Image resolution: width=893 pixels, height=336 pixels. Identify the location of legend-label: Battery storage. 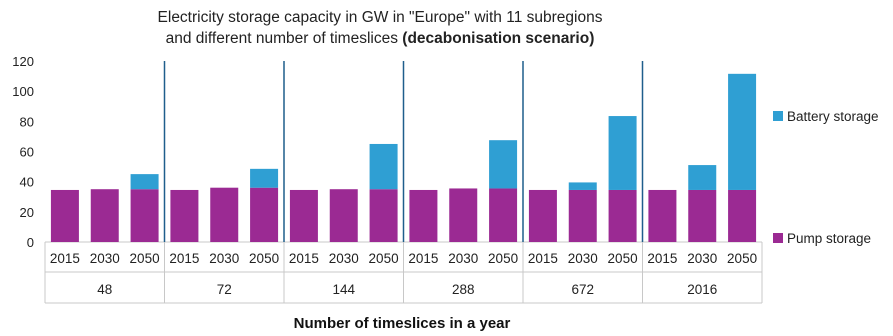
(833, 116).